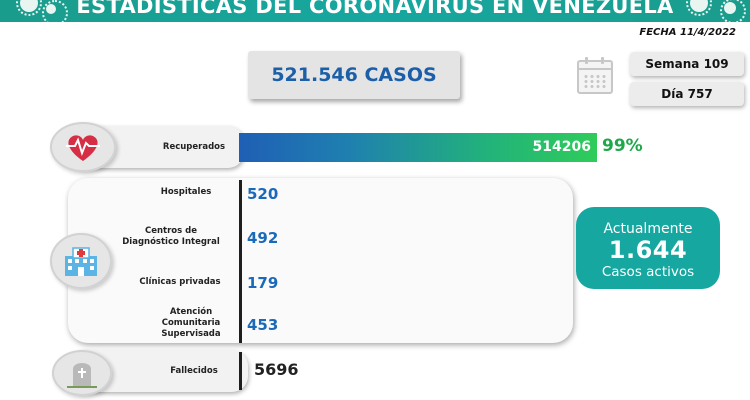 The height and width of the screenshot is (400, 750). I want to click on cdi-value: 492, so click(263, 238).